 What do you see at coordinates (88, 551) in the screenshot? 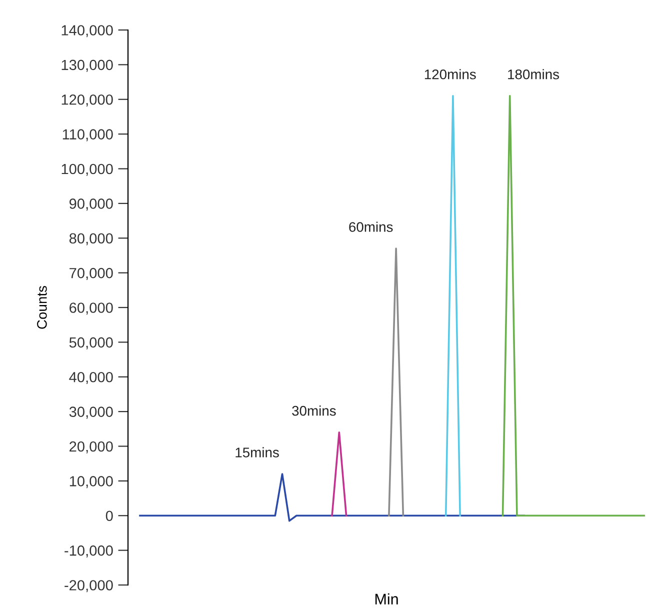
I see `y-tick-label: -10,000` at bounding box center [88, 551].